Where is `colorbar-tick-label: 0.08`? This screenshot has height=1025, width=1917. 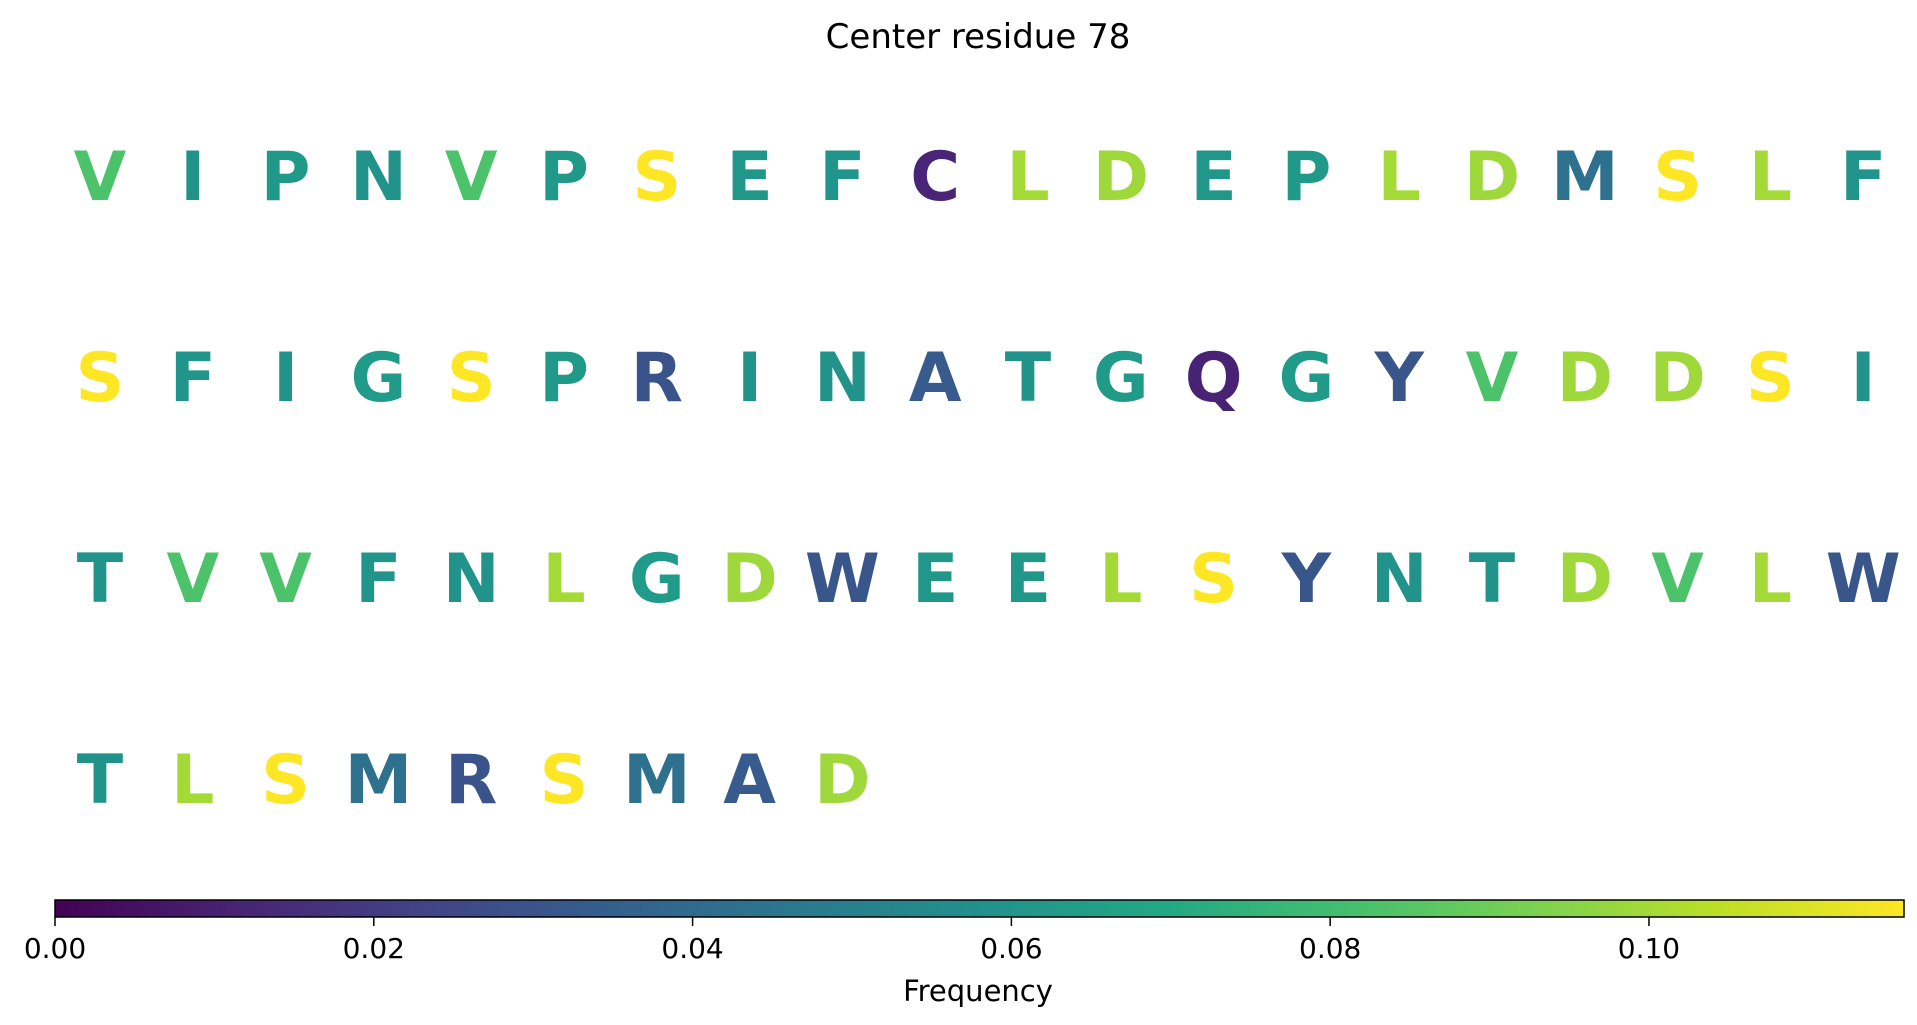
colorbar-tick-label: 0.08 is located at coordinates (1330, 948).